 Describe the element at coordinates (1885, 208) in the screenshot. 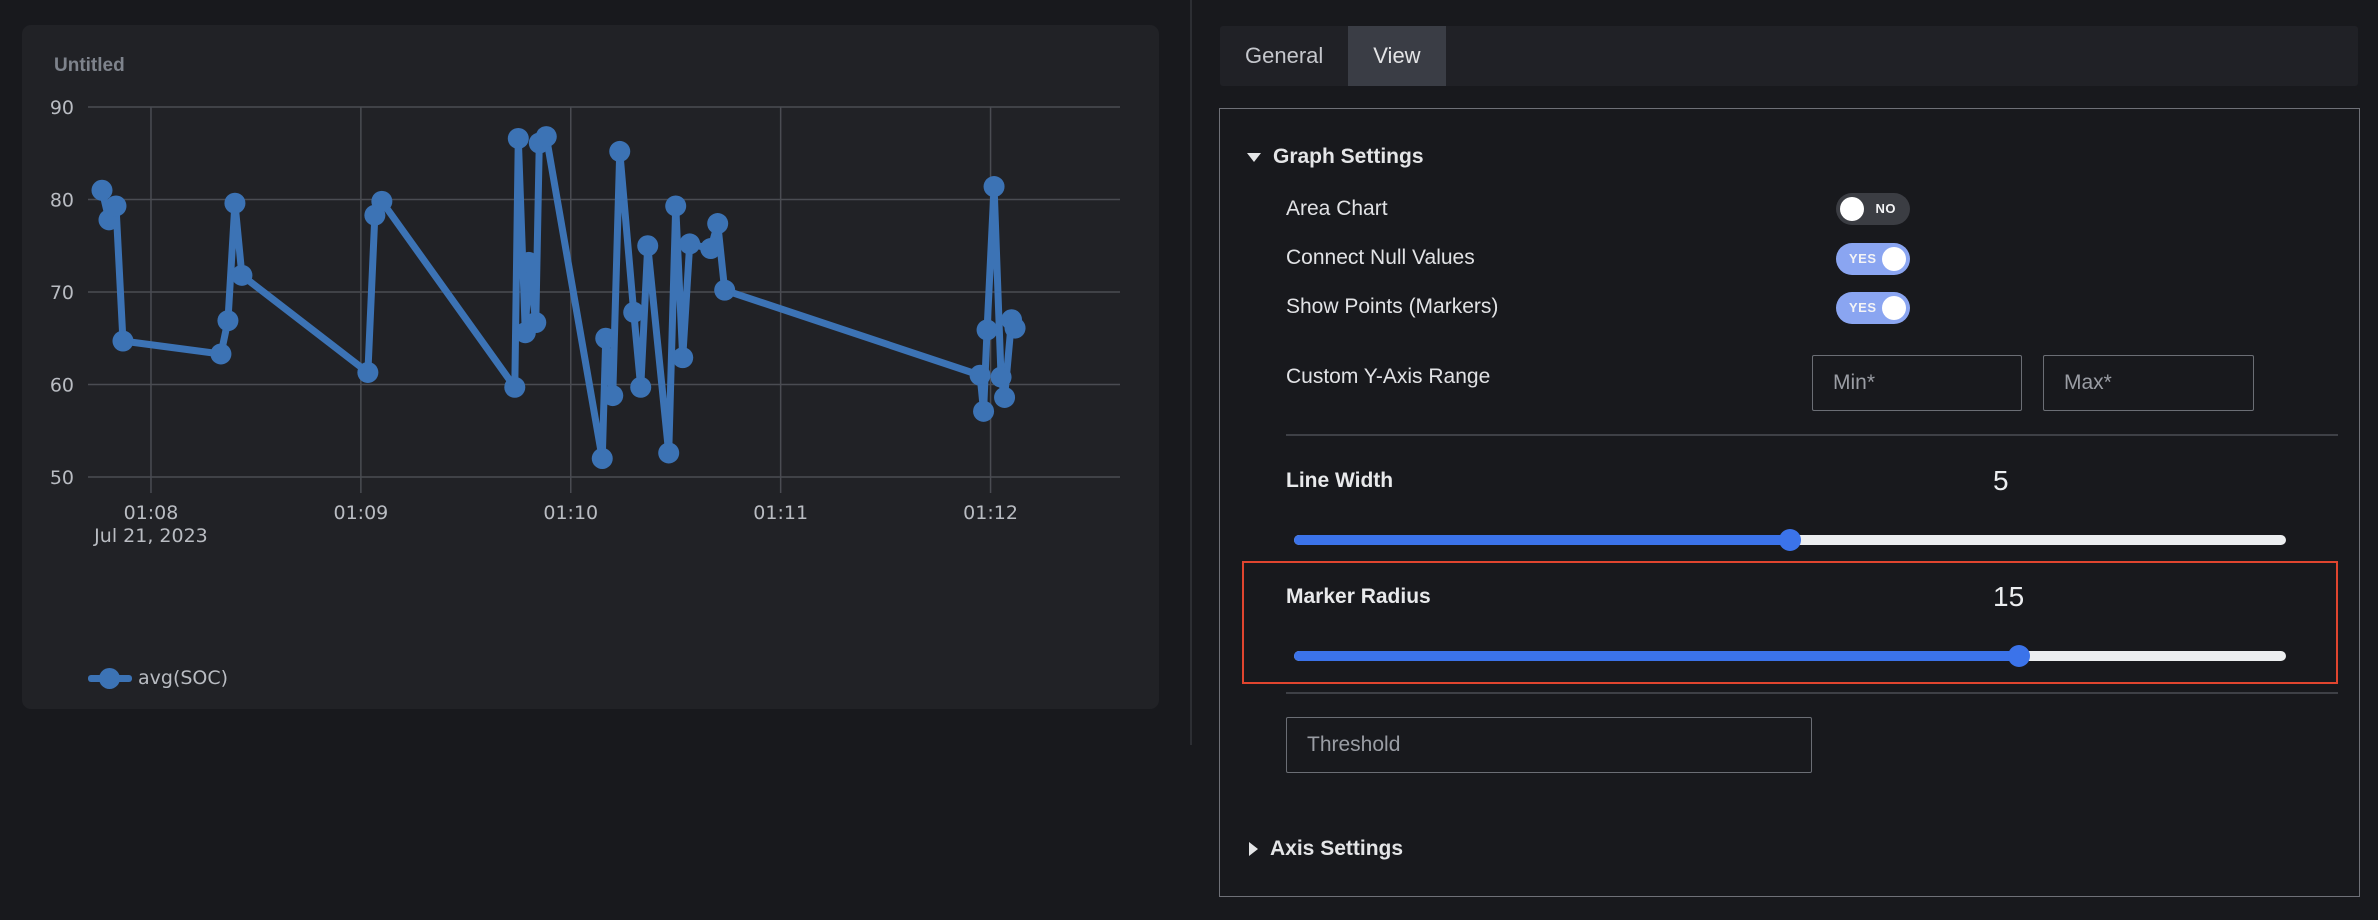

I see `toggle-state: NO` at that location.